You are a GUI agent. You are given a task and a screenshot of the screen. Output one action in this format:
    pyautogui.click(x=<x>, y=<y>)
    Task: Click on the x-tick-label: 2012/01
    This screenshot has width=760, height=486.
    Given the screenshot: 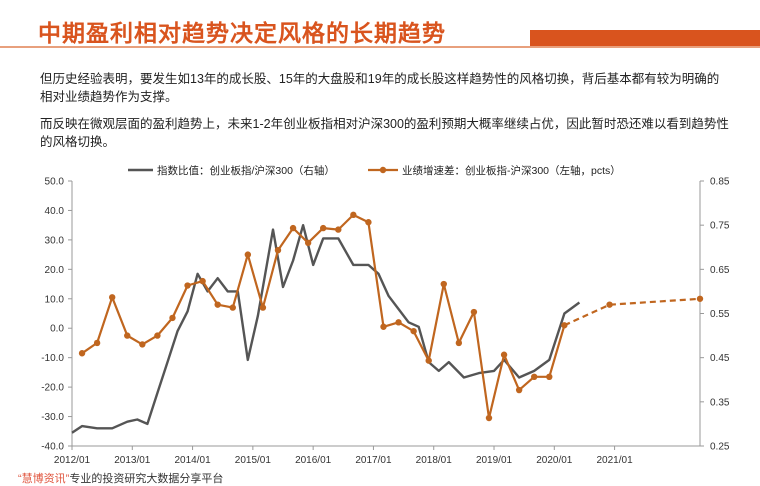 What is the action you would take?
    pyautogui.click(x=72, y=460)
    